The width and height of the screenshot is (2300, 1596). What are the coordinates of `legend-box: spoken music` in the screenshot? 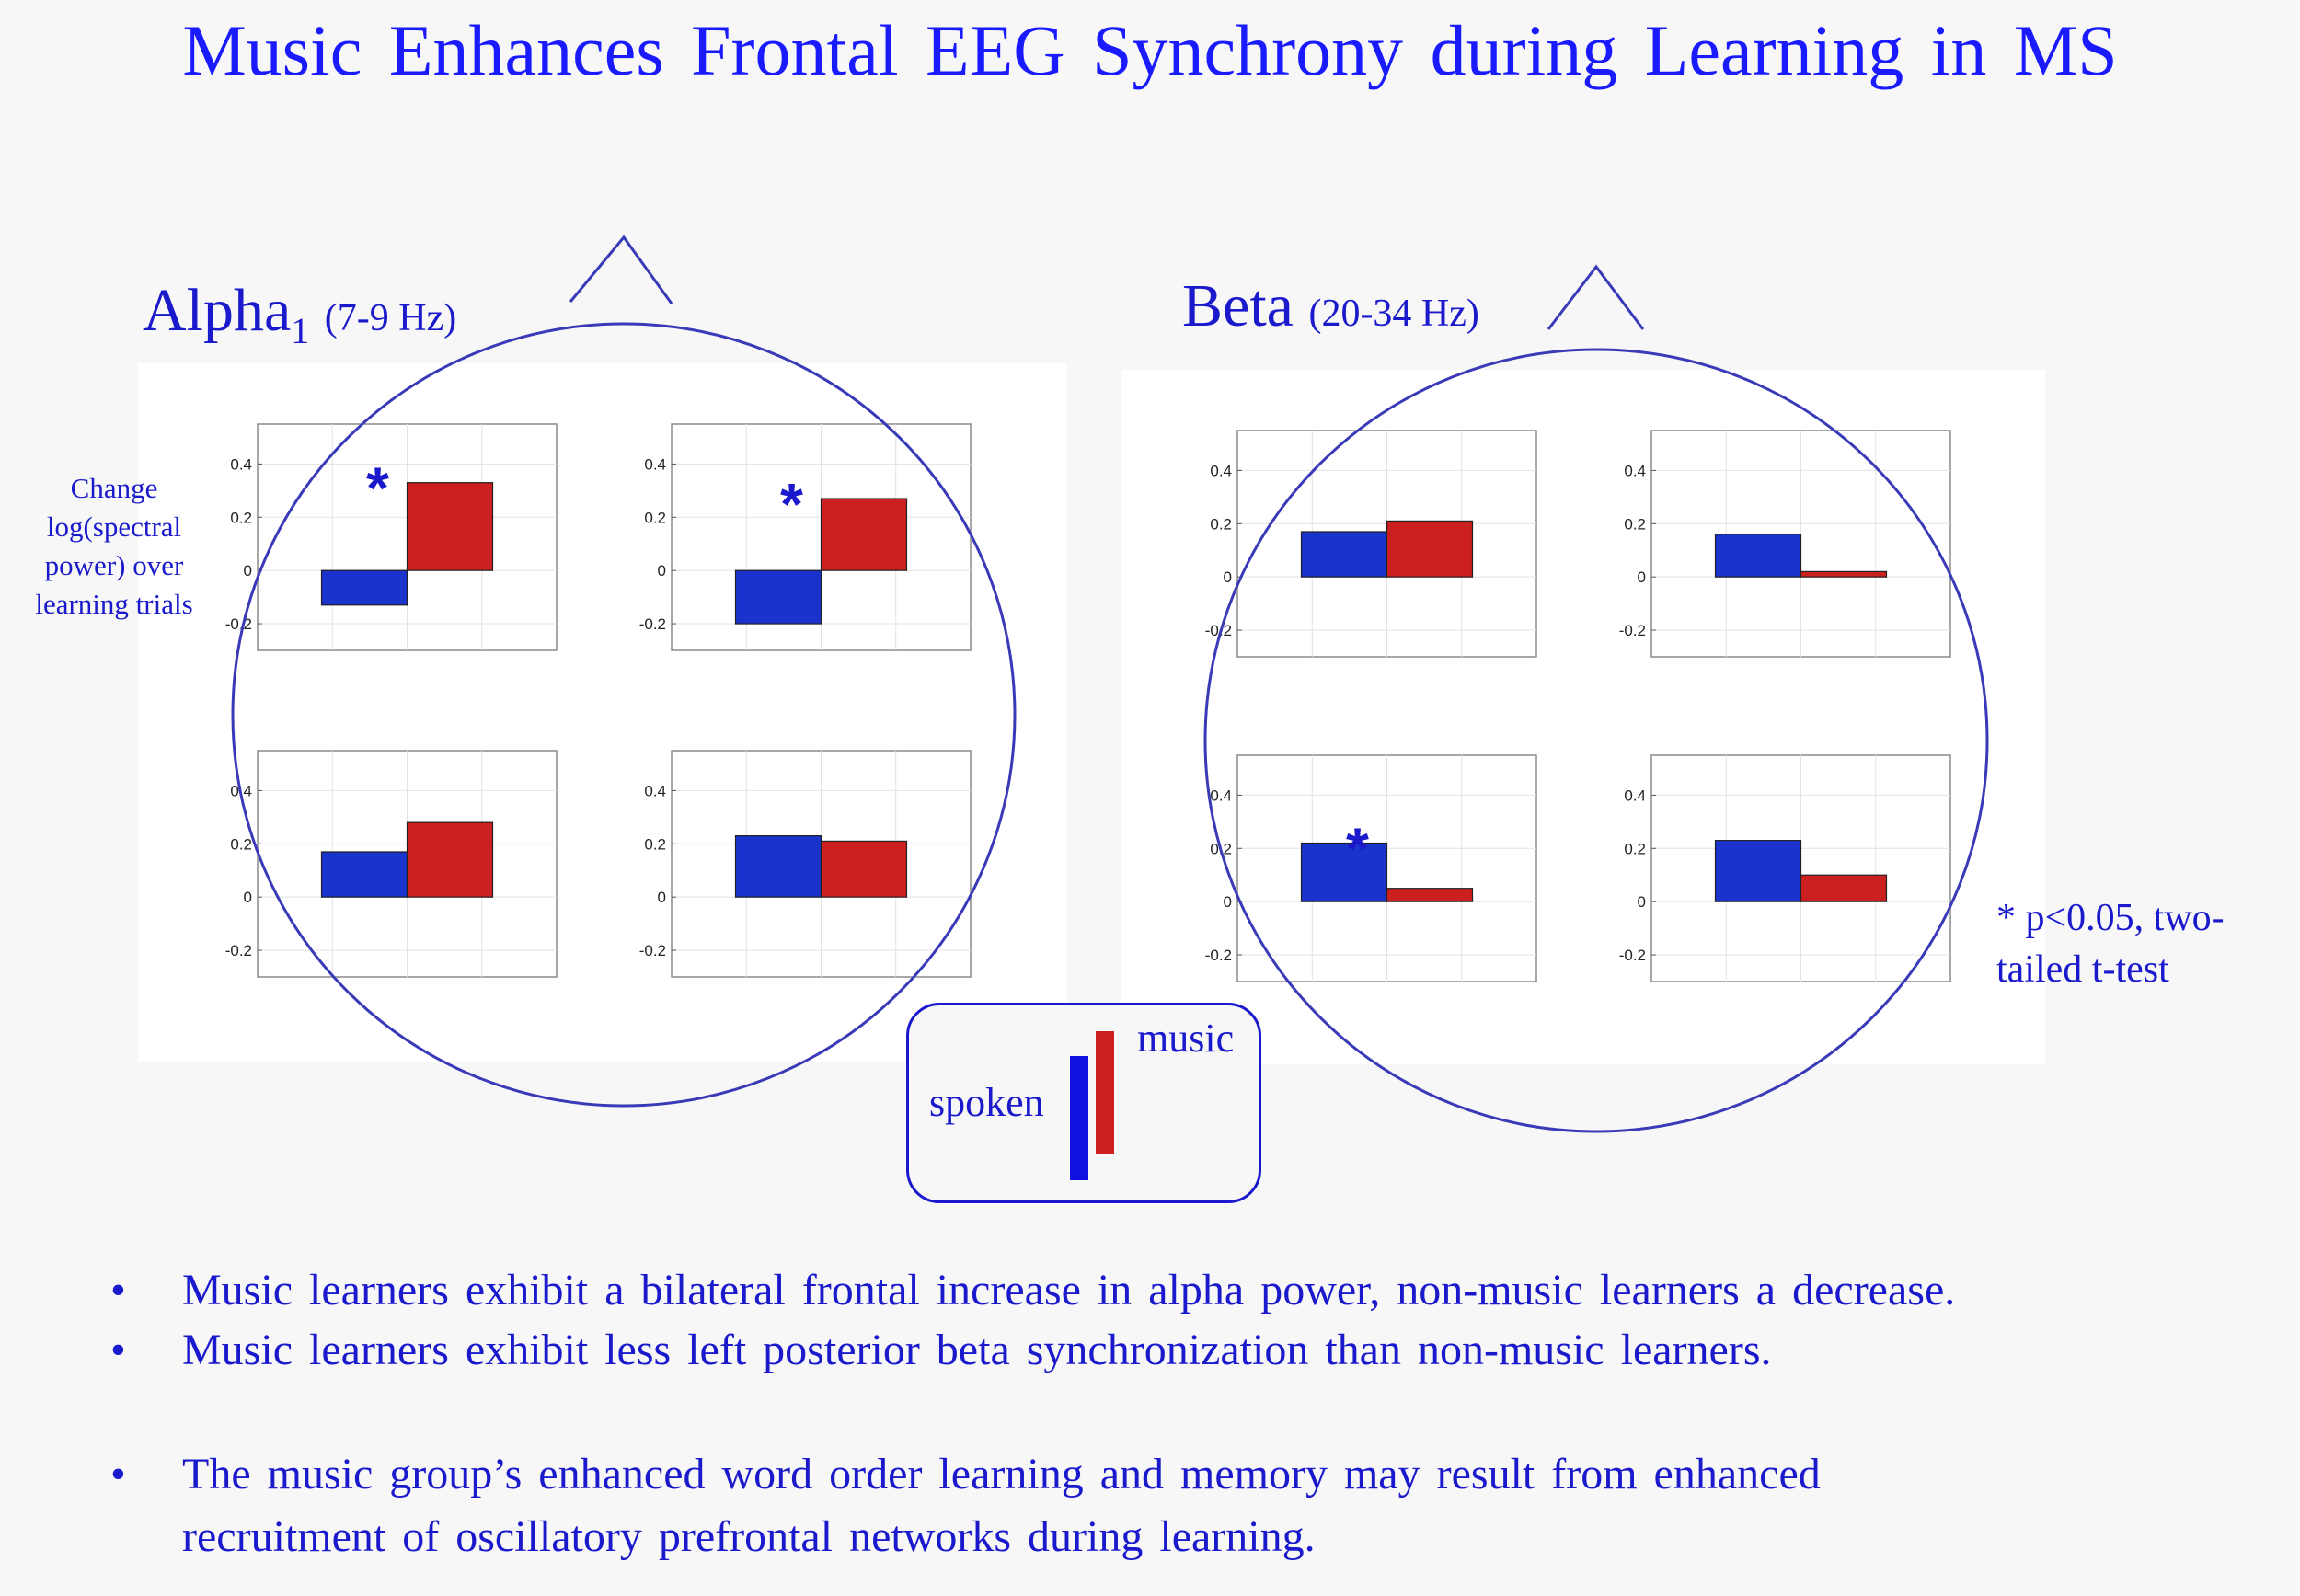 It's located at (1083, 1103).